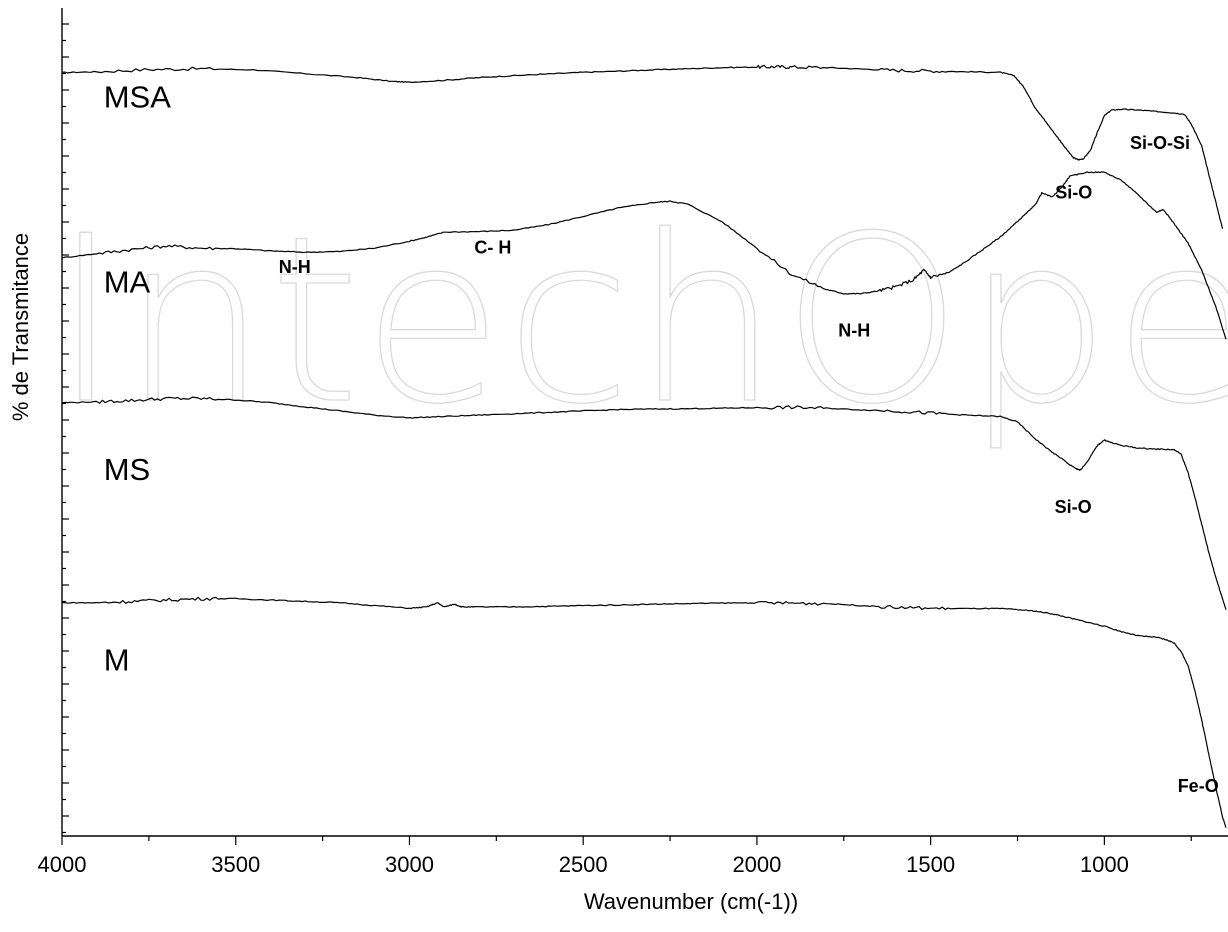  What do you see at coordinates (1198, 786) in the screenshot?
I see `peak-annotation: Fe-O` at bounding box center [1198, 786].